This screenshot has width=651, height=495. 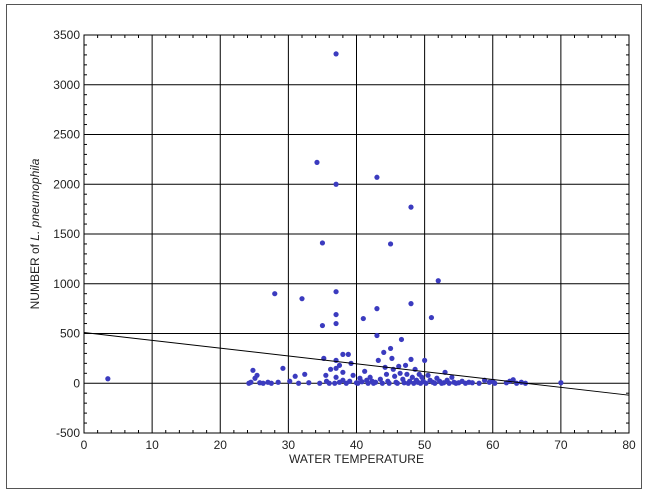 What do you see at coordinates (35, 199) in the screenshot?
I see `y-axis-title-italic: L. pneumophila` at bounding box center [35, 199].